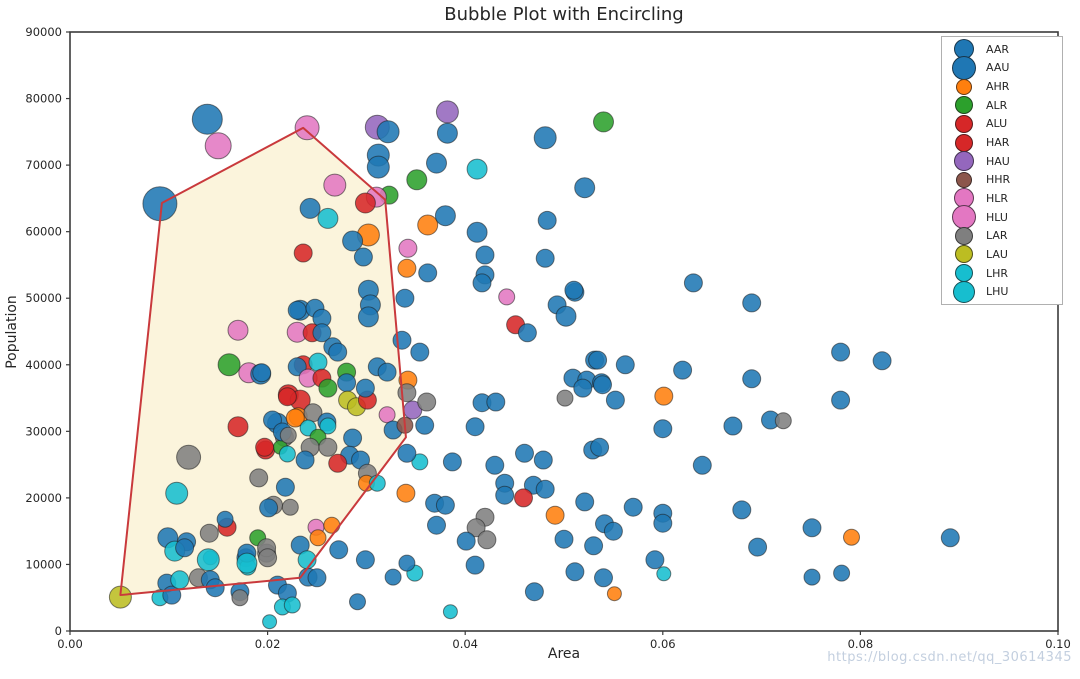 This screenshot has width=1080, height=679. I want to click on y-tick-label: 40000, so click(43, 365).